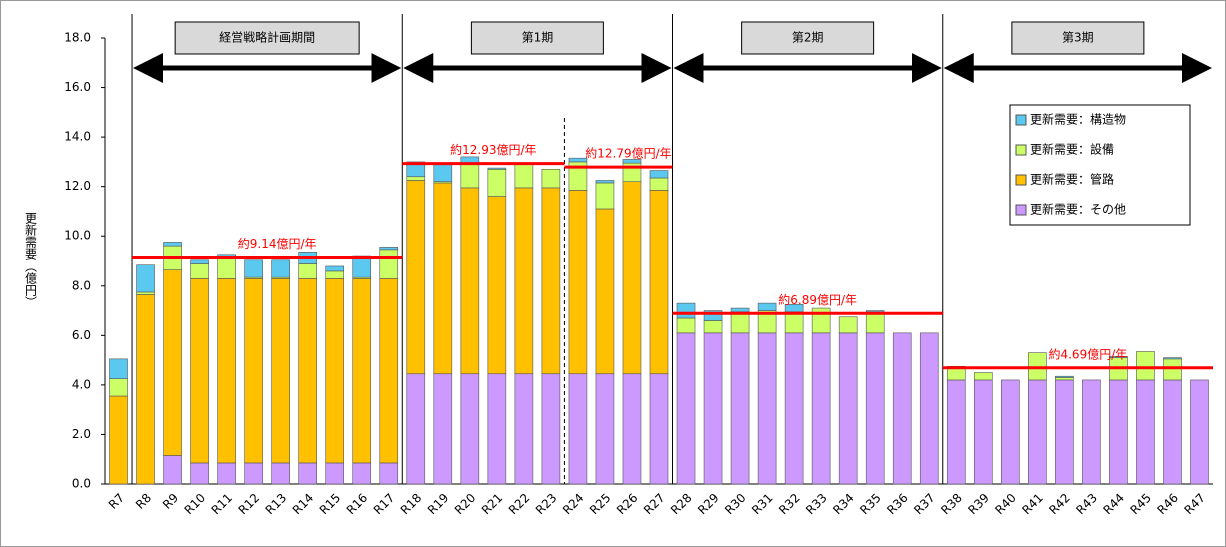 The image size is (1226, 547). Describe the element at coordinates (1087, 353) in the screenshot. I see `average-label: 約4.69億円/年` at that location.